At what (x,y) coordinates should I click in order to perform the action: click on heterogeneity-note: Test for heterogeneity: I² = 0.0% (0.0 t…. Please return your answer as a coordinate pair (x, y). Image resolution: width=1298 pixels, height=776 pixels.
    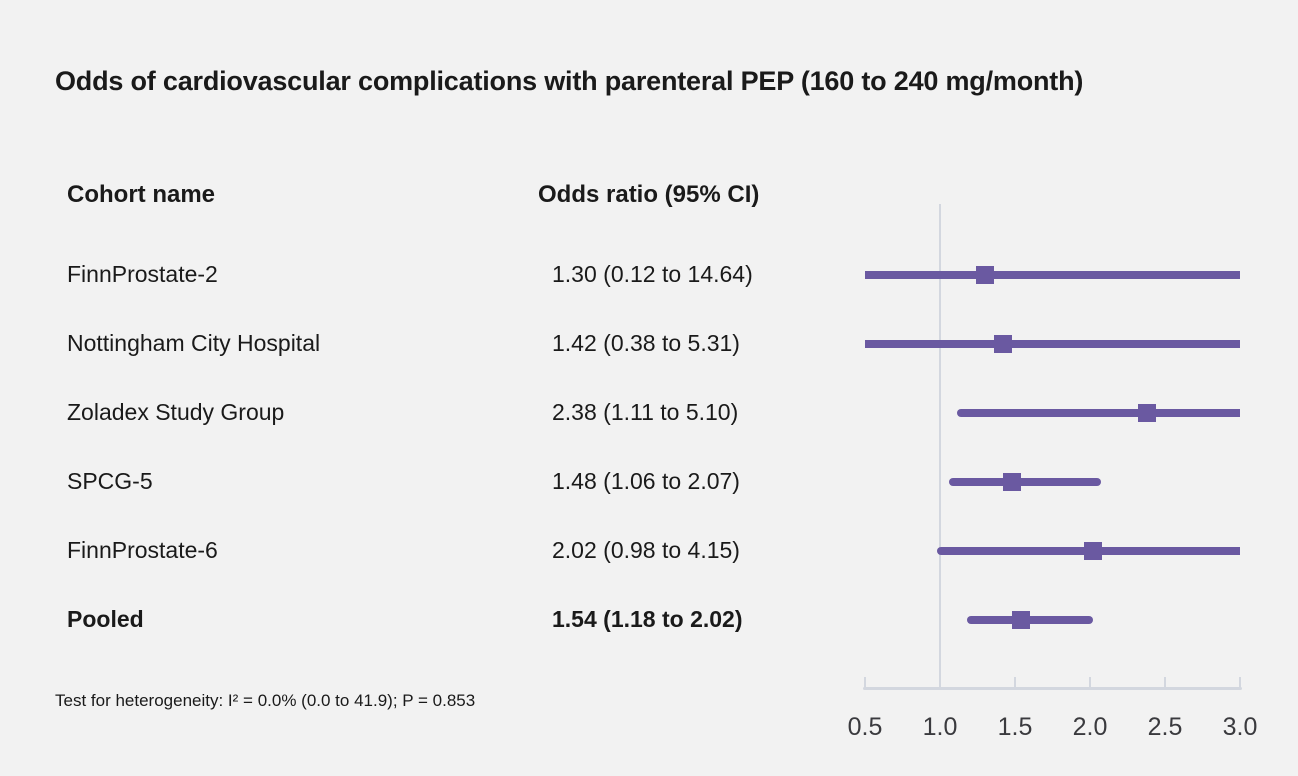
    Looking at the image, I should click on (265, 700).